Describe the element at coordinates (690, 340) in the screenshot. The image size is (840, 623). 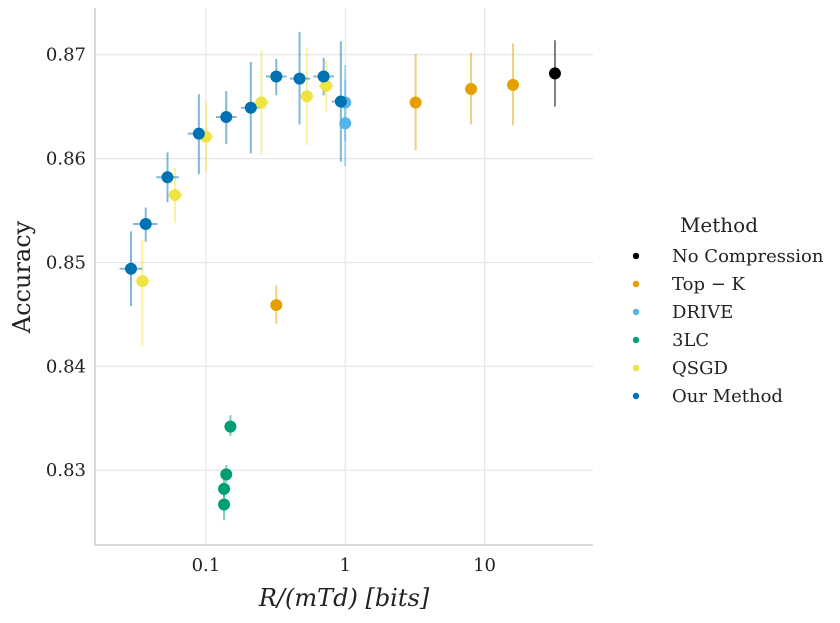
I see `legend-label-3lc: 3LC` at that location.